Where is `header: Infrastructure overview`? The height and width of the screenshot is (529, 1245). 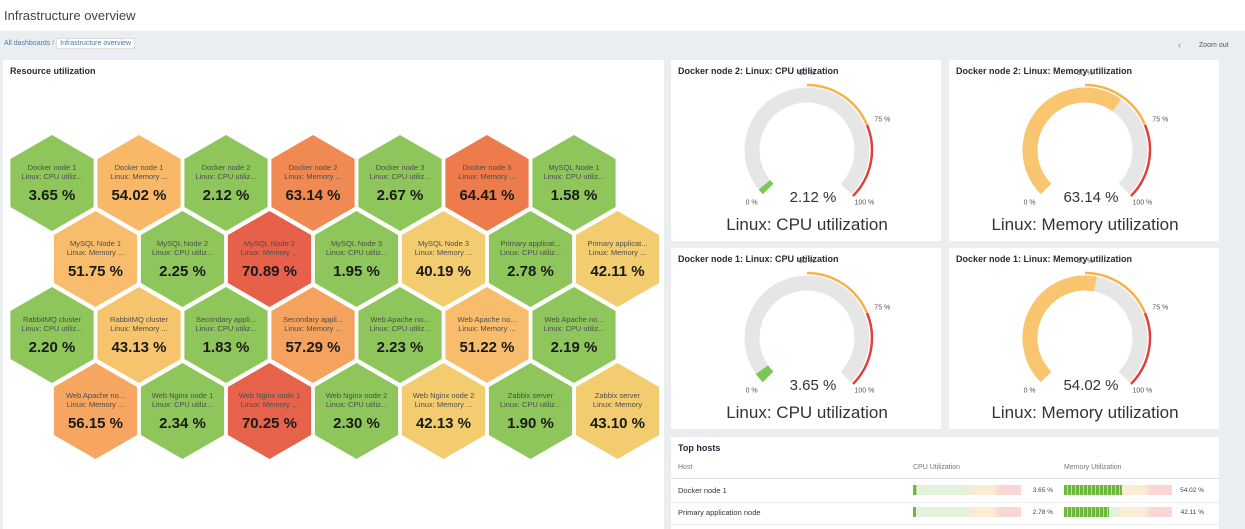
header: Infrastructure overview is located at coordinates (622, 15).